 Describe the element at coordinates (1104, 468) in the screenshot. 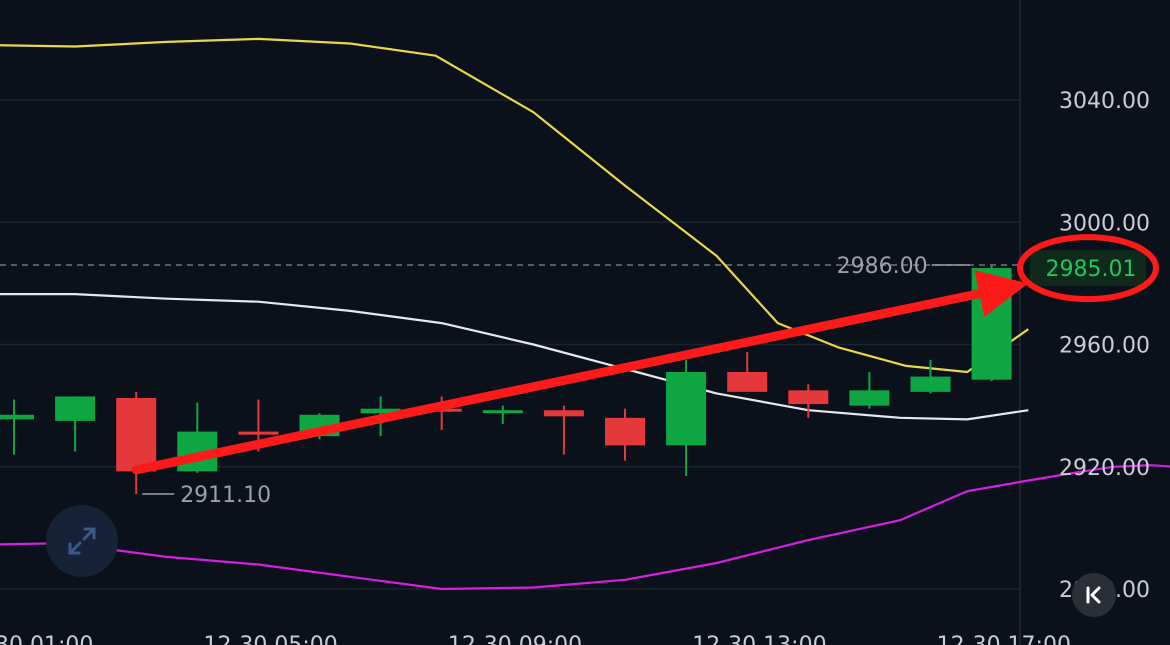

I see `y-tick-label: 2920.00` at that location.